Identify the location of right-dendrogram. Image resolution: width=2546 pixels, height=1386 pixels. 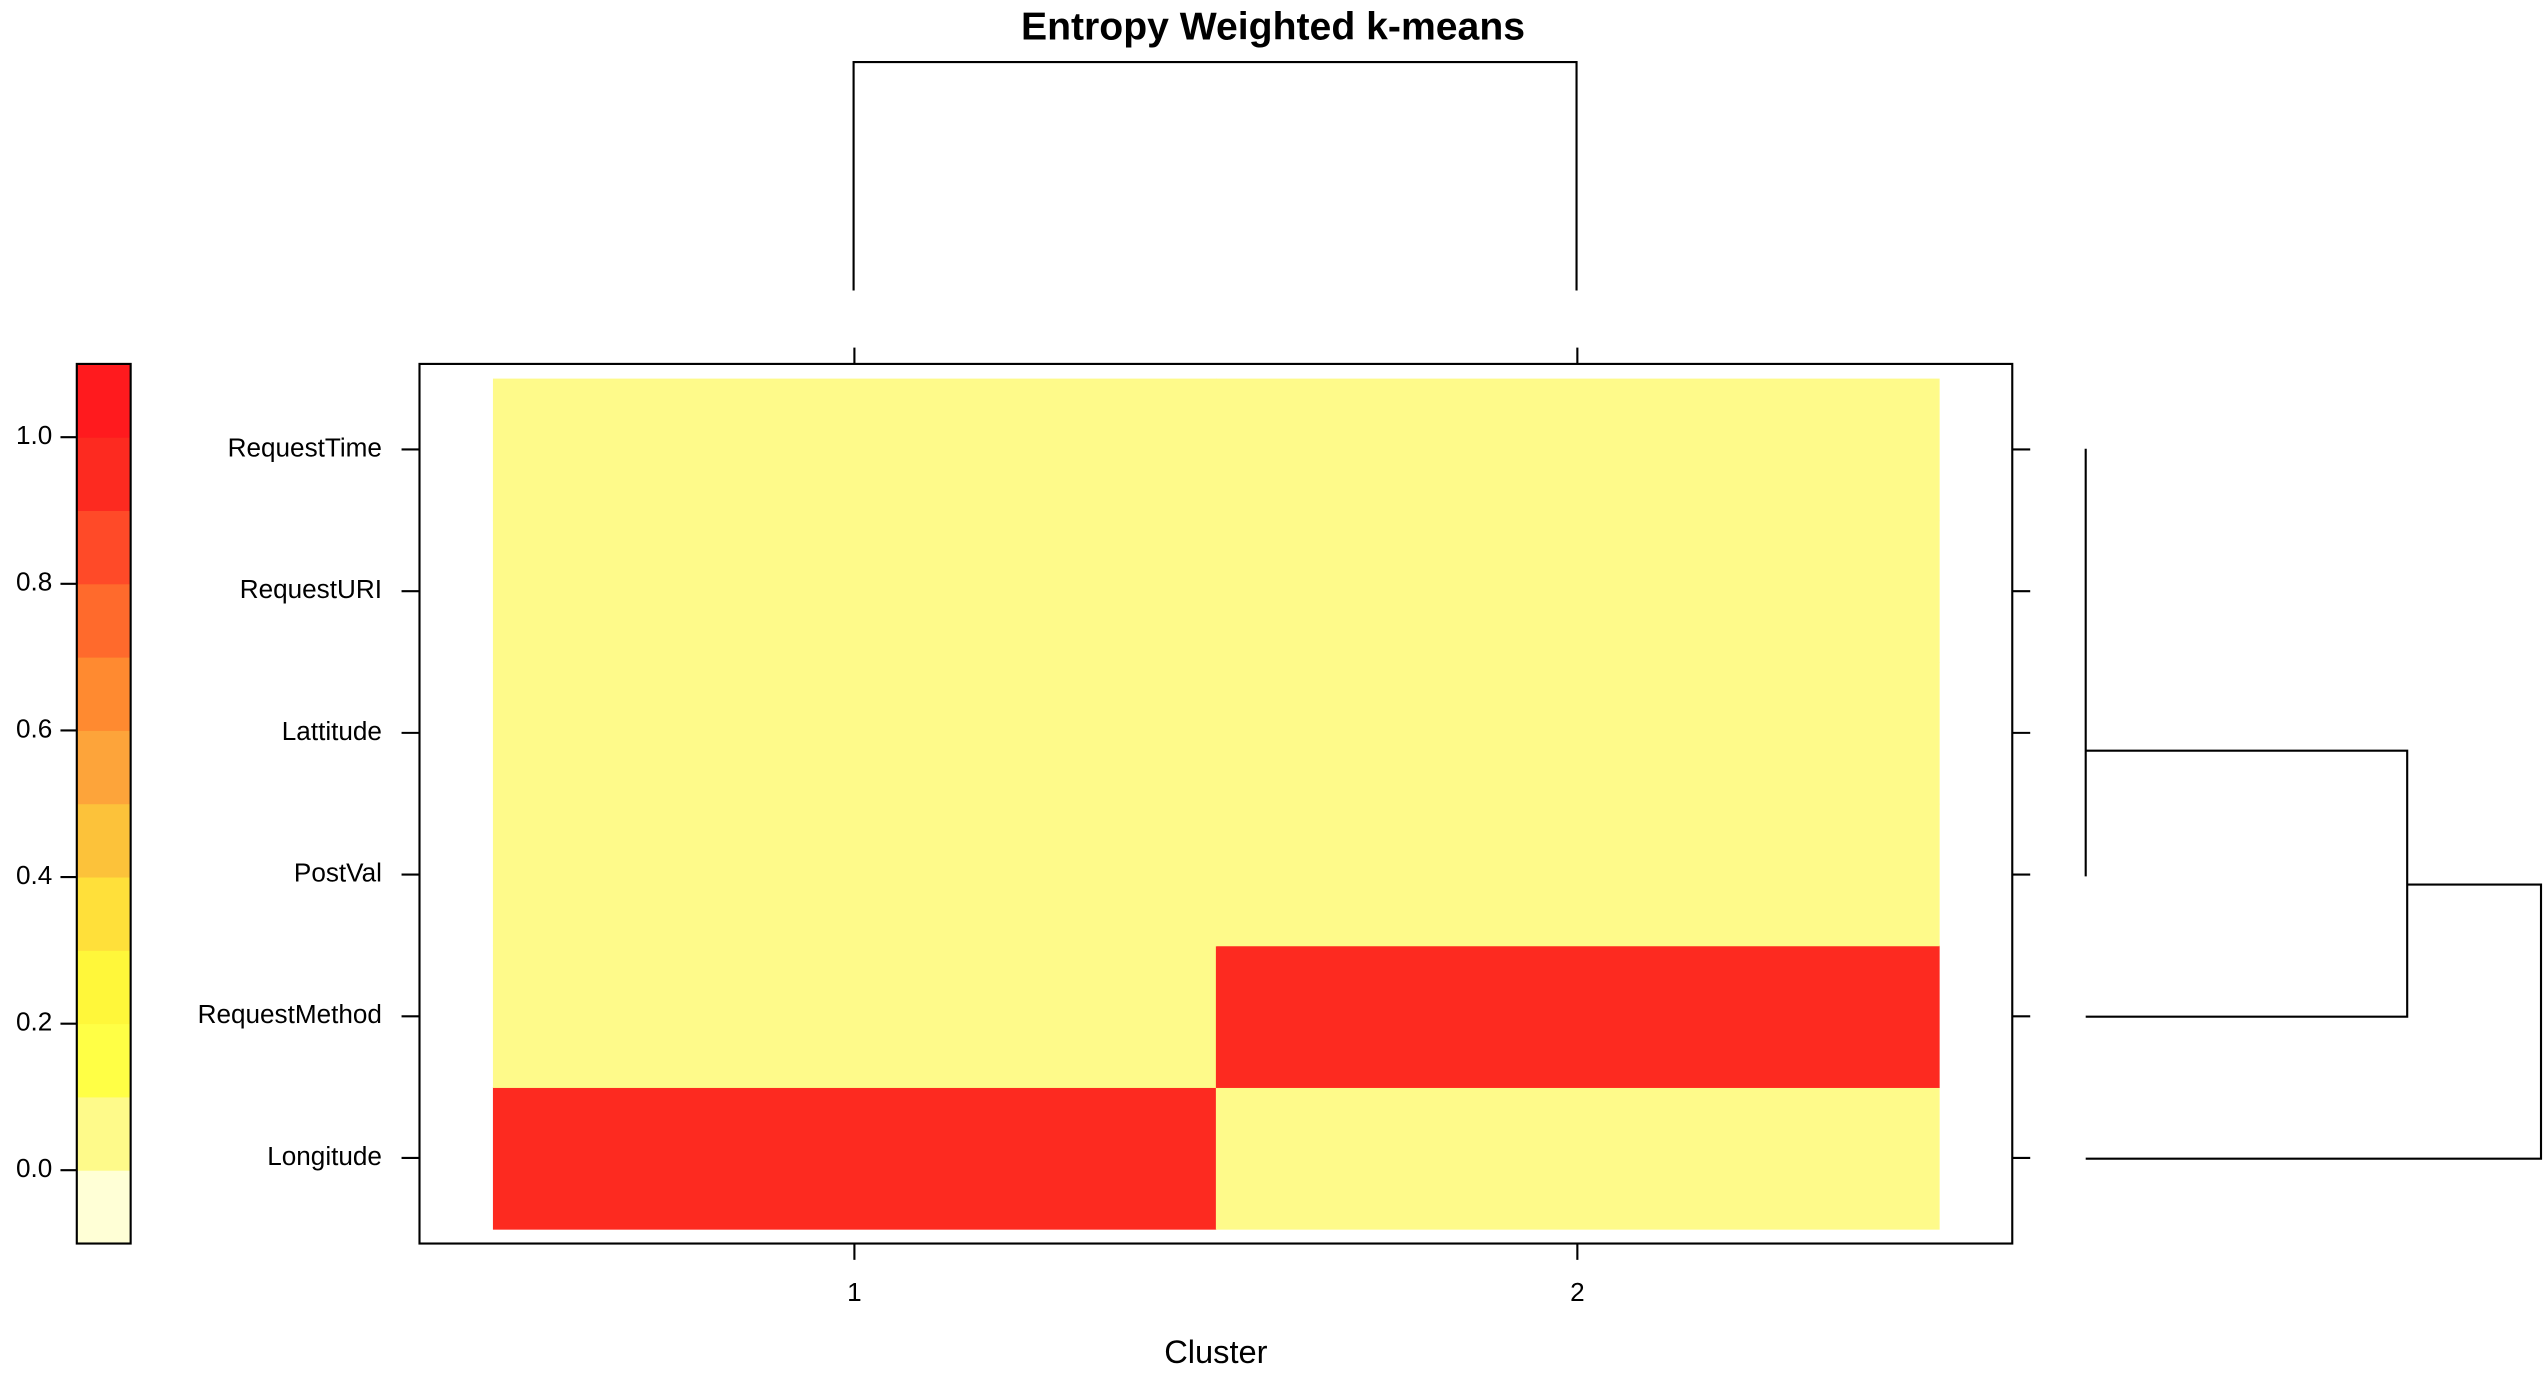
(2313, 804).